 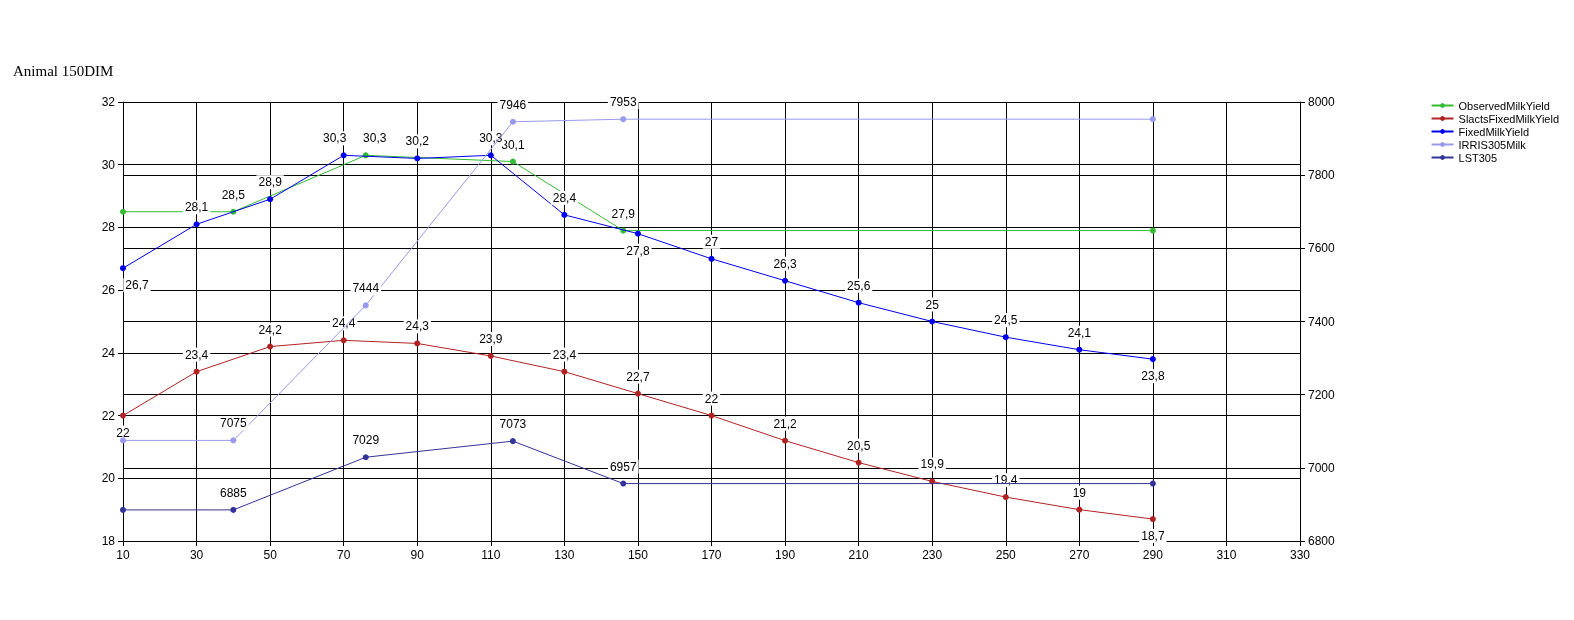 I want to click on data-label: 7073, so click(x=513, y=424).